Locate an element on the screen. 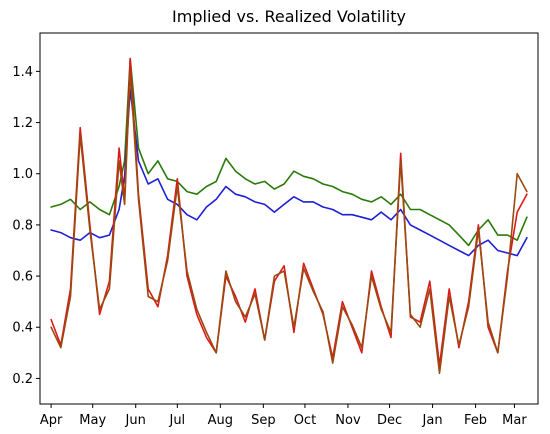  x-tick-label: Jun is located at coordinates (135, 420).